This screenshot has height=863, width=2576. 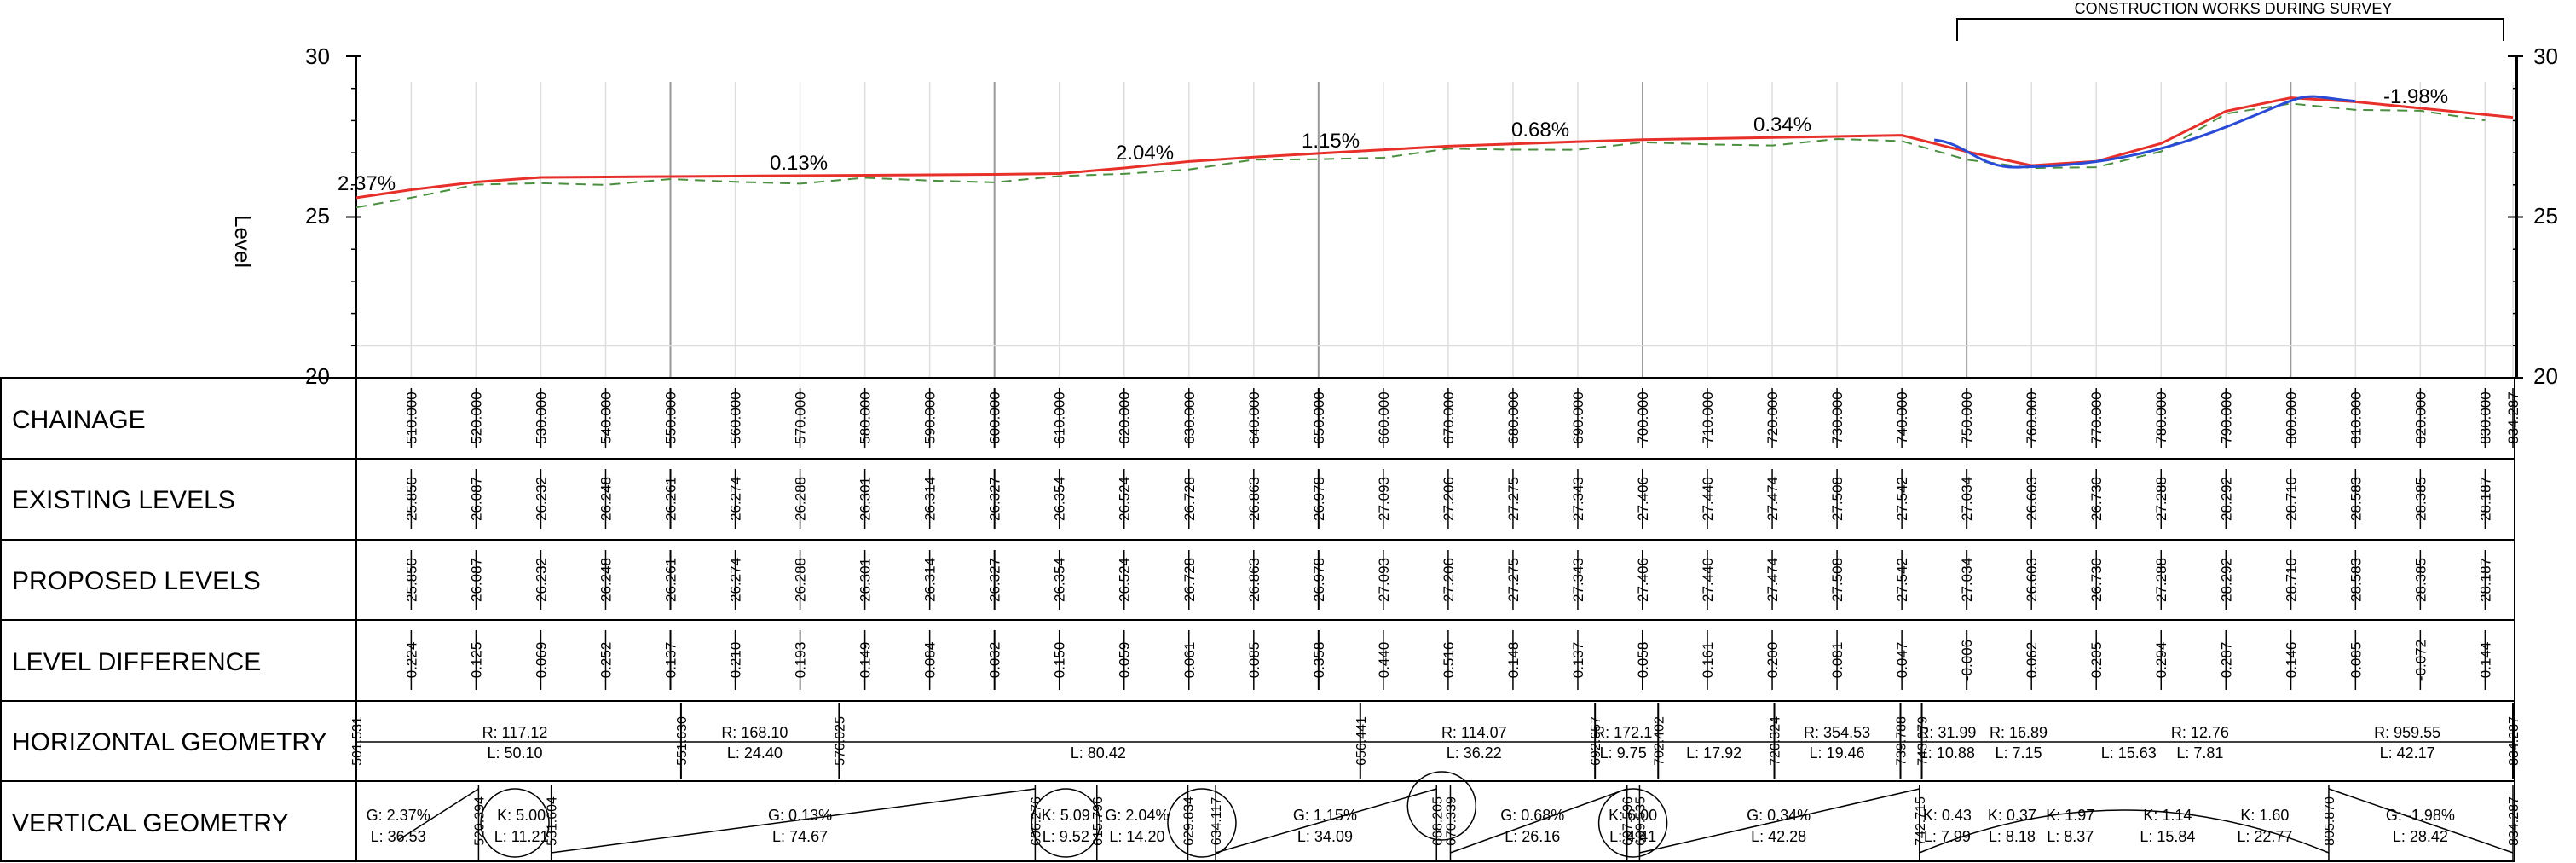 I want to click on row-label-horizontal: HORIZONTAL GEOMETRY, so click(x=169, y=742).